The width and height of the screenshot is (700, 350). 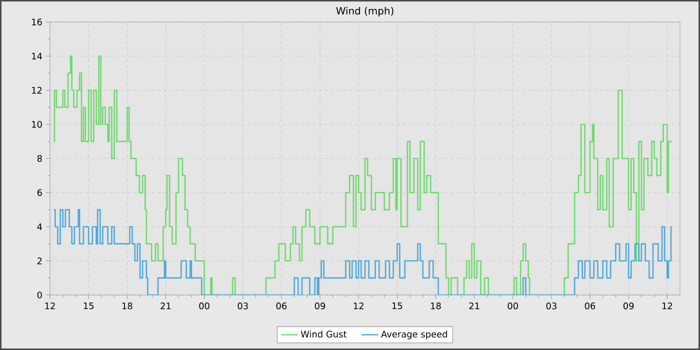 What do you see at coordinates (37, 124) in the screenshot?
I see `y-tick-label: 10` at bounding box center [37, 124].